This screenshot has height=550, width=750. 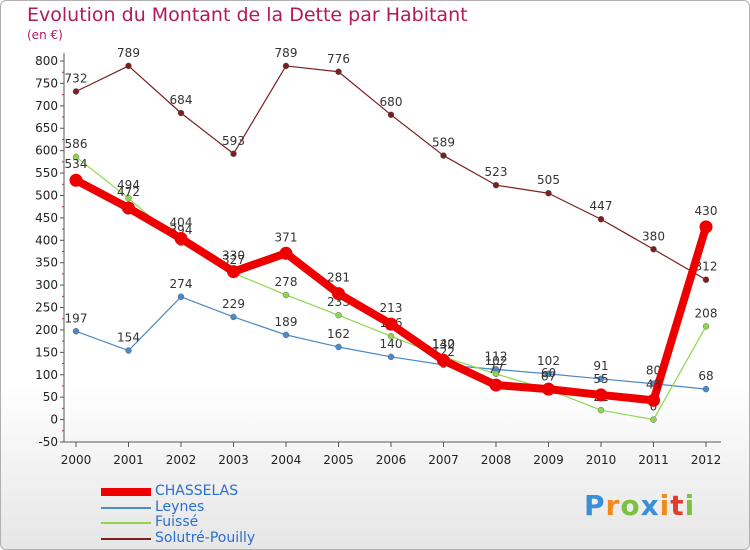 What do you see at coordinates (46, 173) in the screenshot?
I see `y-tick-label: 550` at bounding box center [46, 173].